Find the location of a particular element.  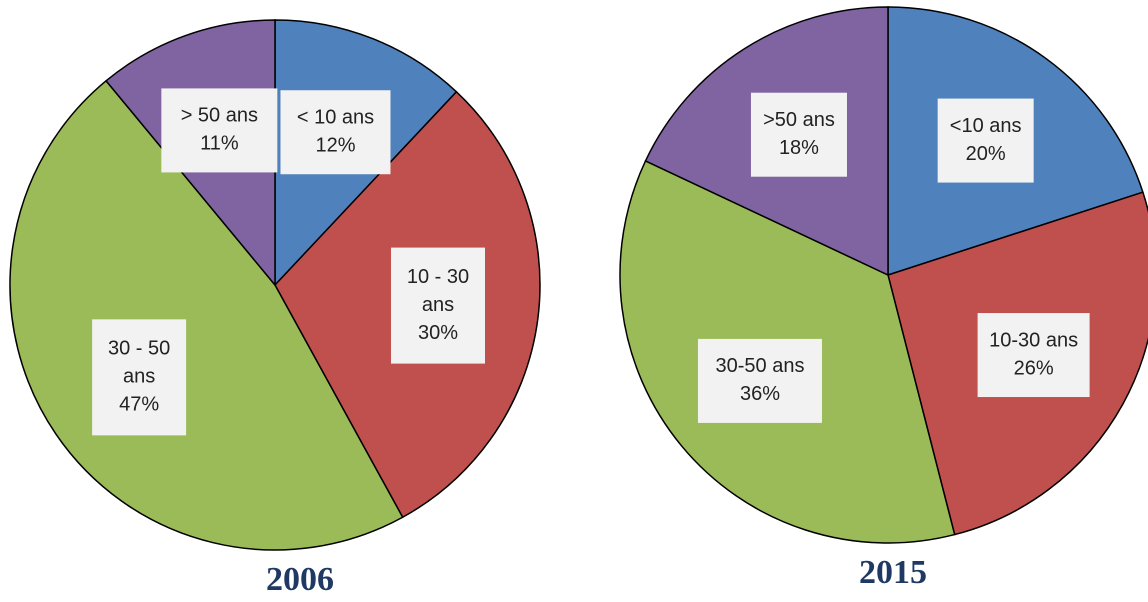

slice-label: <10 ans 20% is located at coordinates (985, 140).